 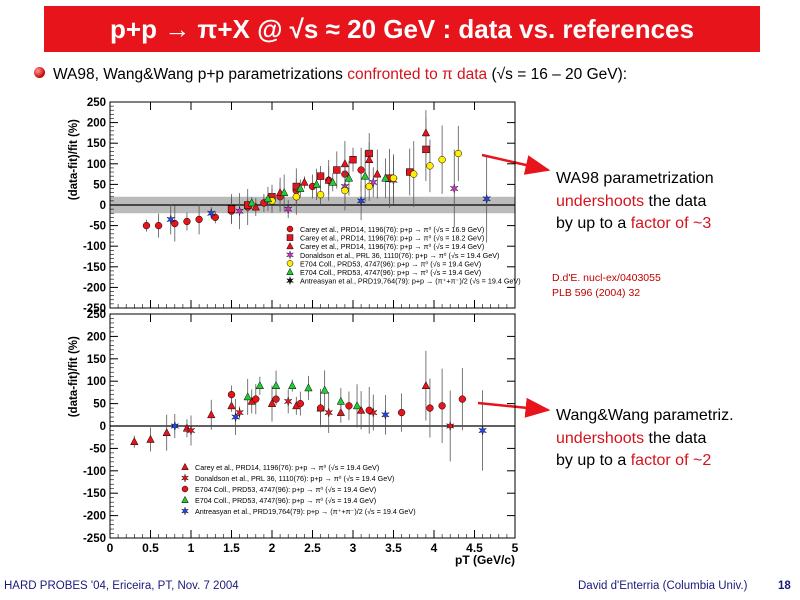 I want to click on x-tick-label: 2, so click(x=272, y=548).